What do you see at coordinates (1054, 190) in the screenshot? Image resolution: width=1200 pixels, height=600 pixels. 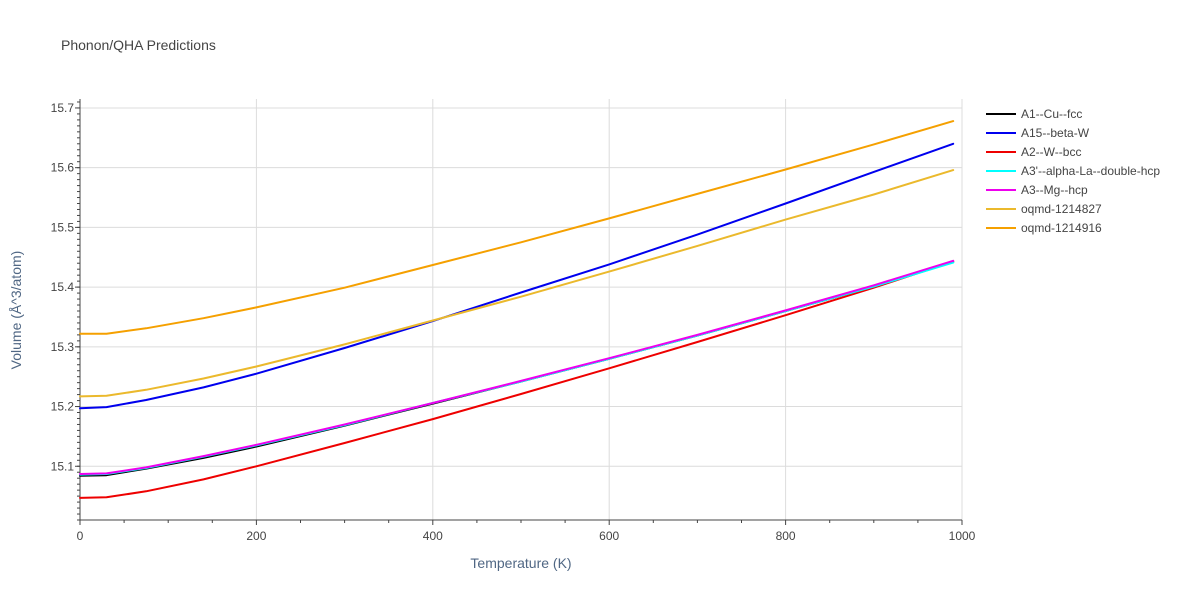 I see `legend-label: A3--Mg--hcp` at bounding box center [1054, 190].